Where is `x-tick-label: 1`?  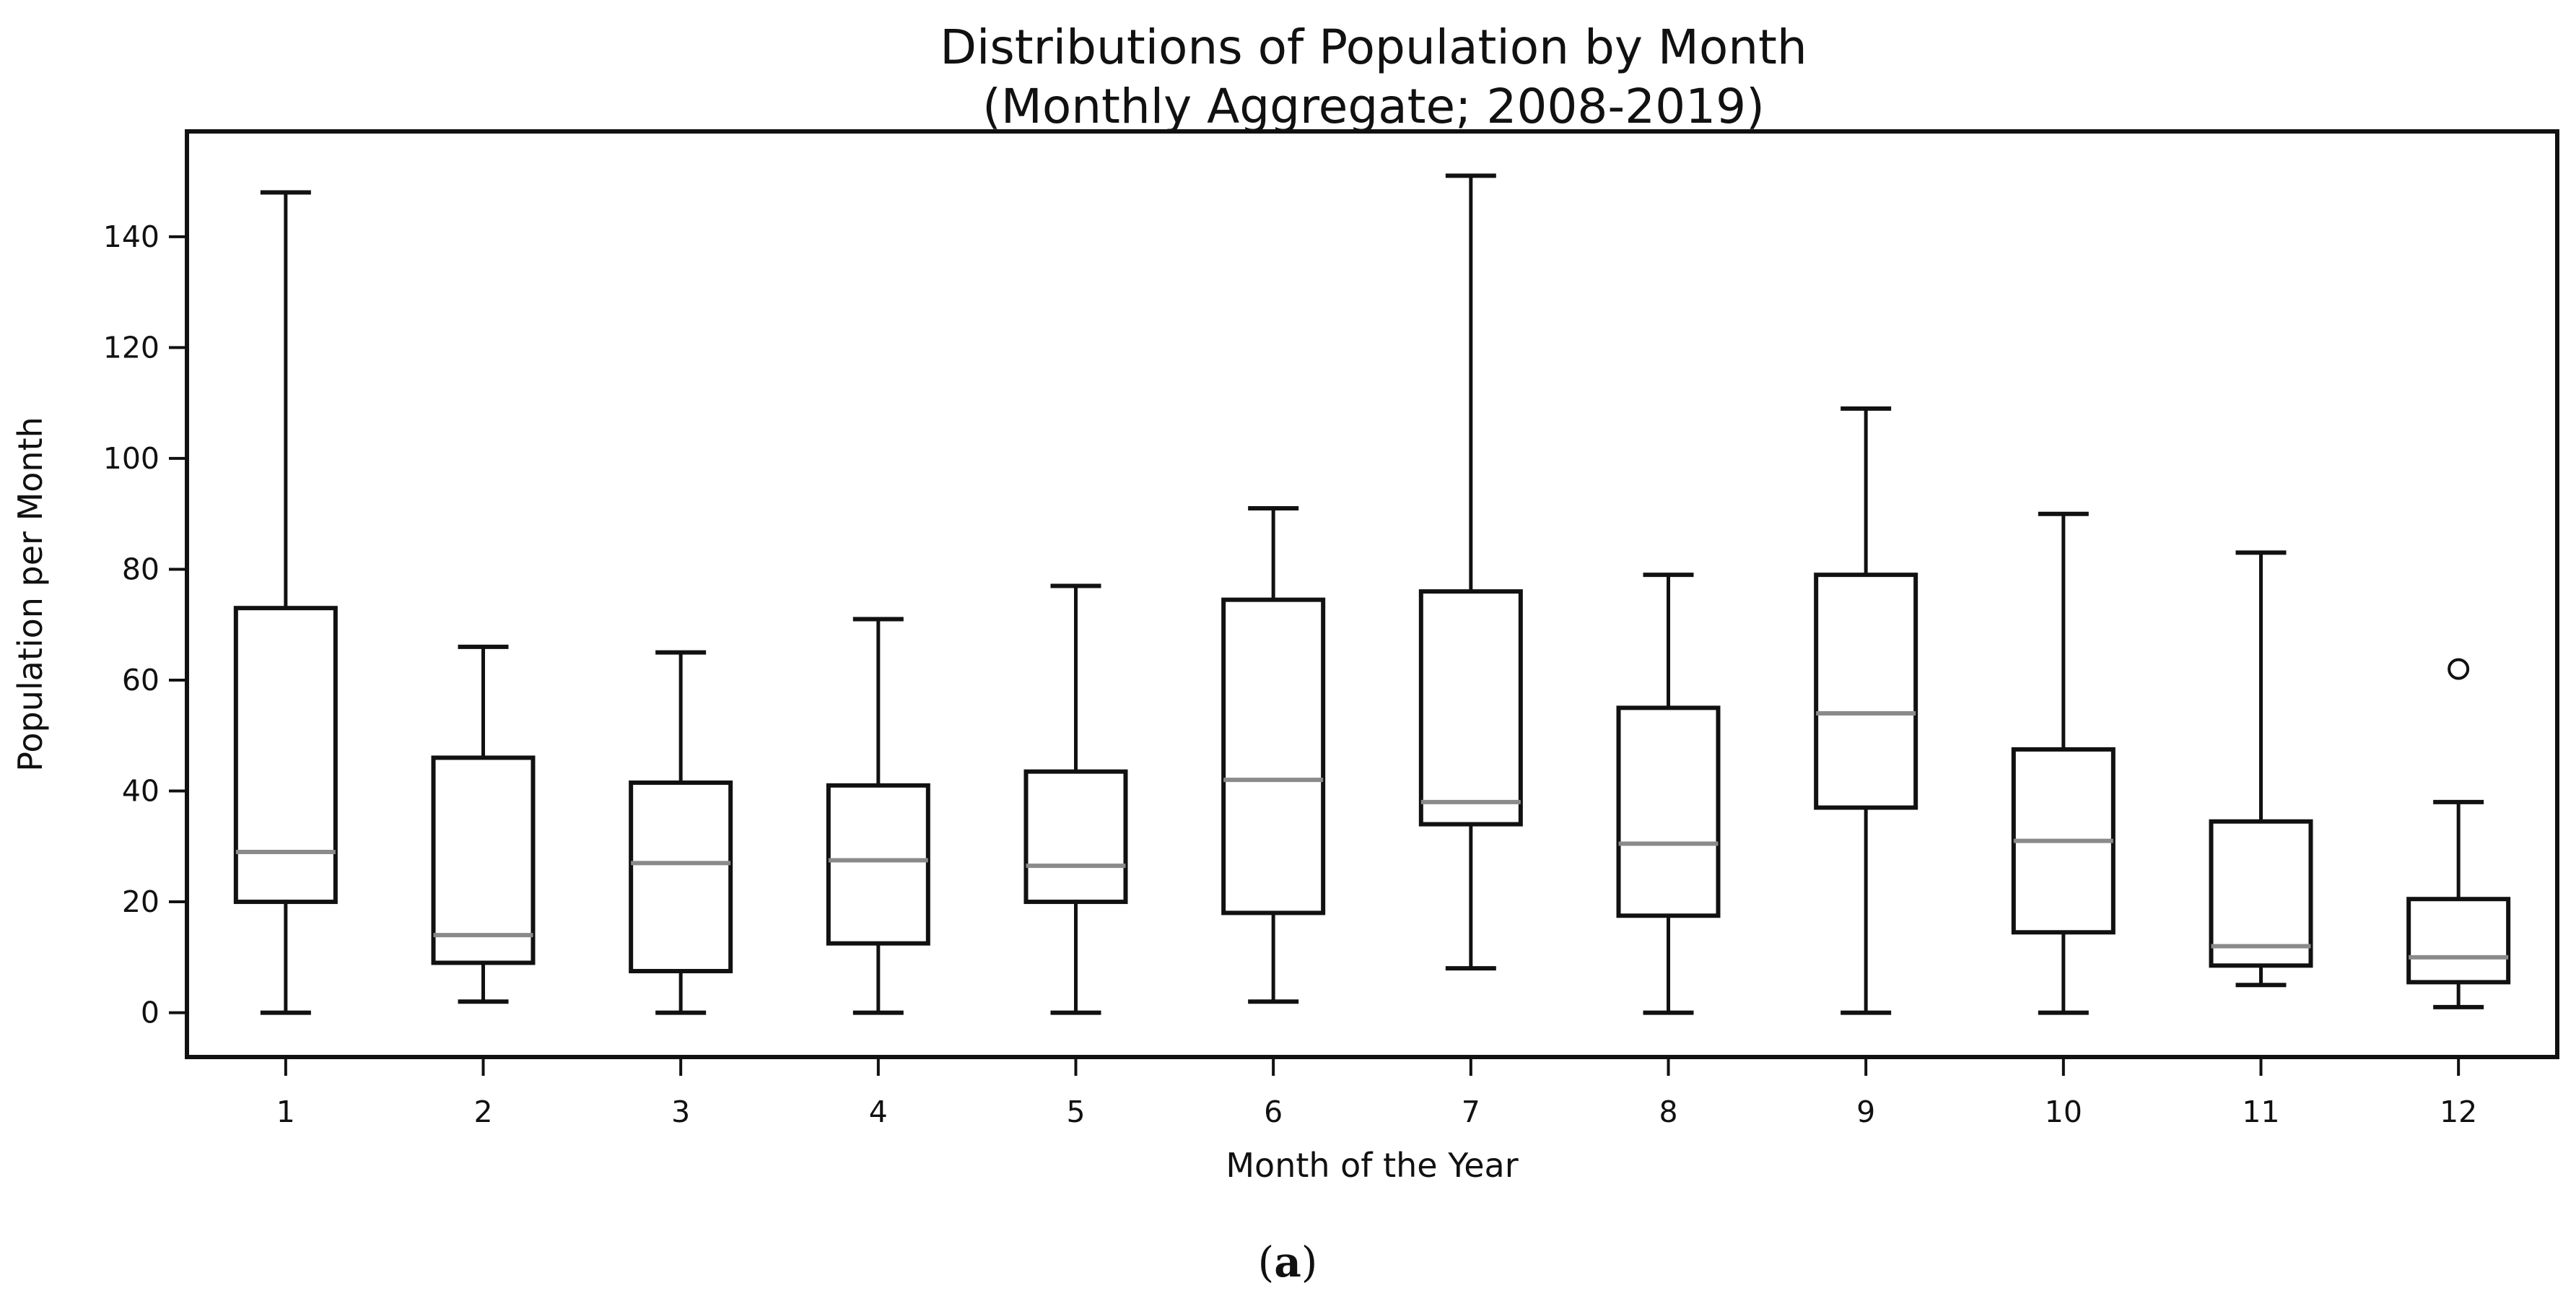 x-tick-label: 1 is located at coordinates (285, 1112).